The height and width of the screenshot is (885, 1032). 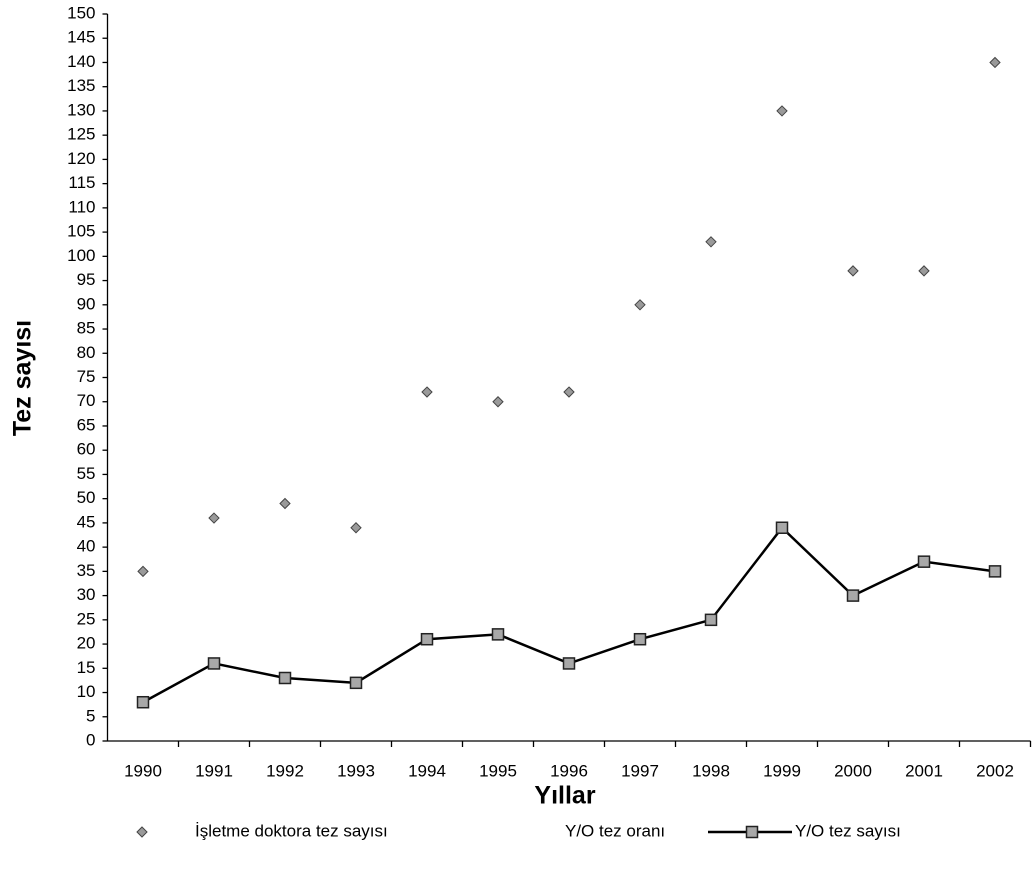 What do you see at coordinates (86, 328) in the screenshot?
I see `y-tick-label: 85` at bounding box center [86, 328].